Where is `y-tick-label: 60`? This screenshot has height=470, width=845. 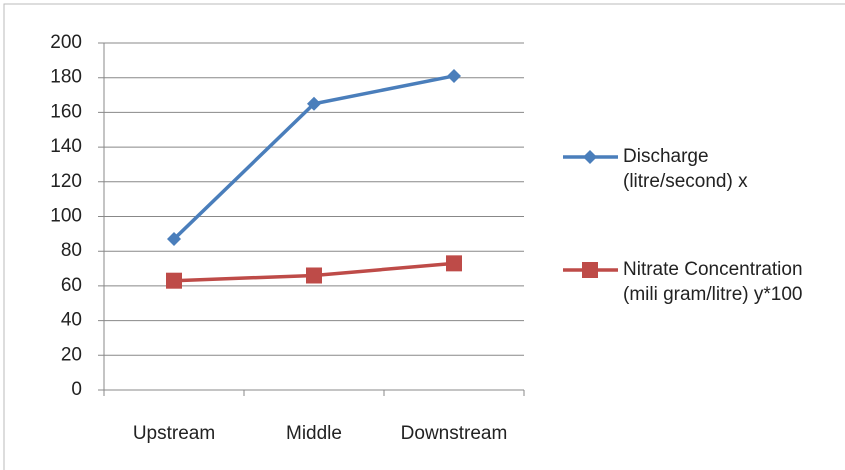
y-tick-label: 60 is located at coordinates (71, 285).